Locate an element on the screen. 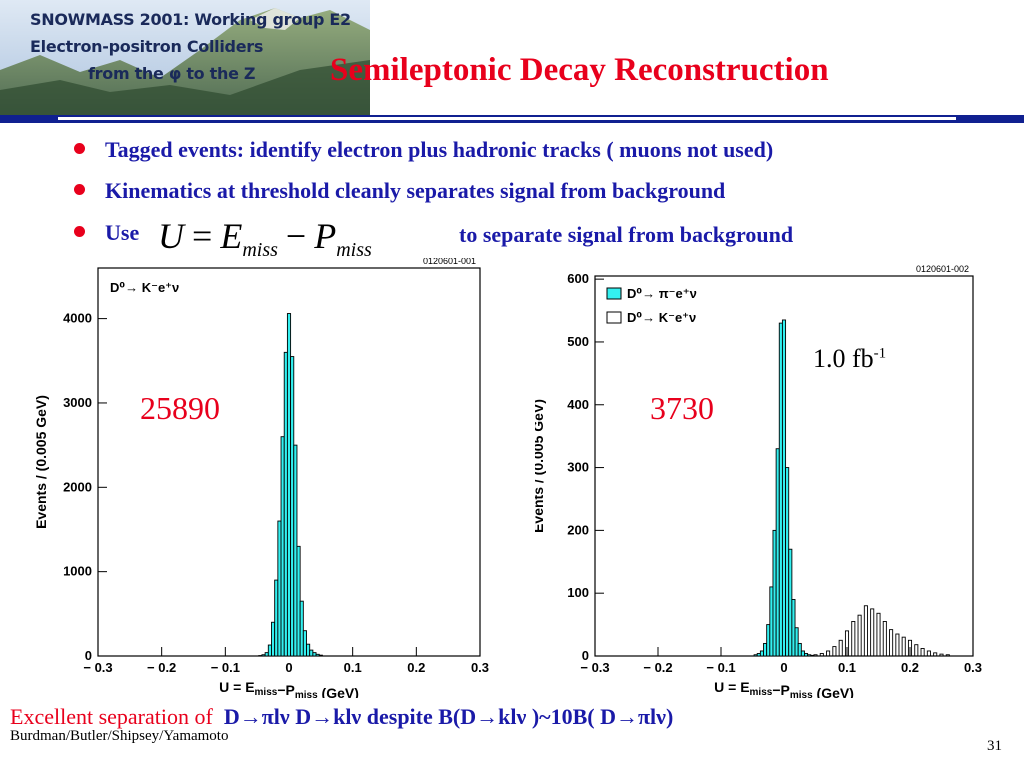 Image resolution: width=1024 pixels, height=768 pixels. conclusion-red-text: Excellent separation of is located at coordinates (111, 716).